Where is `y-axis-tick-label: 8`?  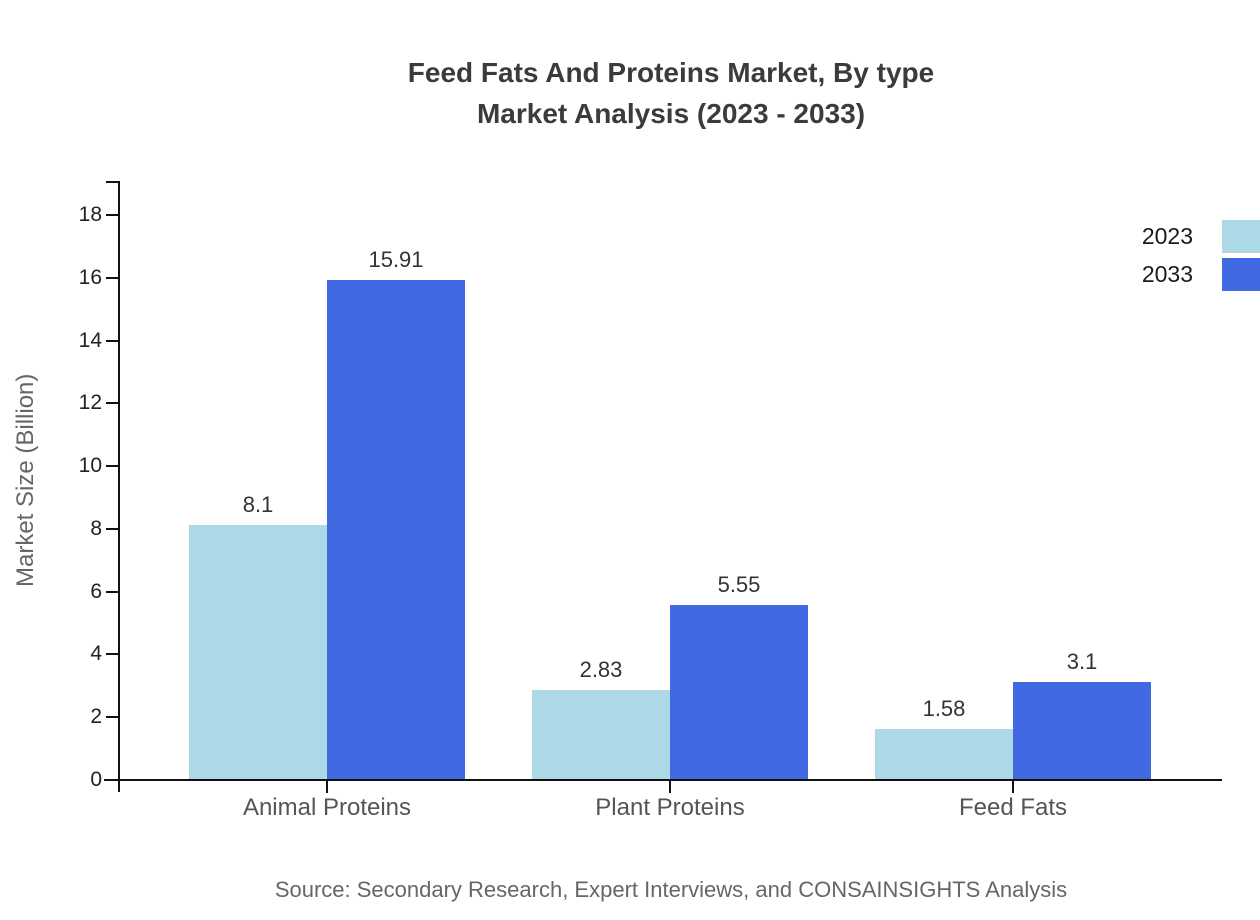
y-axis-tick-label: 8 is located at coordinates (96, 528).